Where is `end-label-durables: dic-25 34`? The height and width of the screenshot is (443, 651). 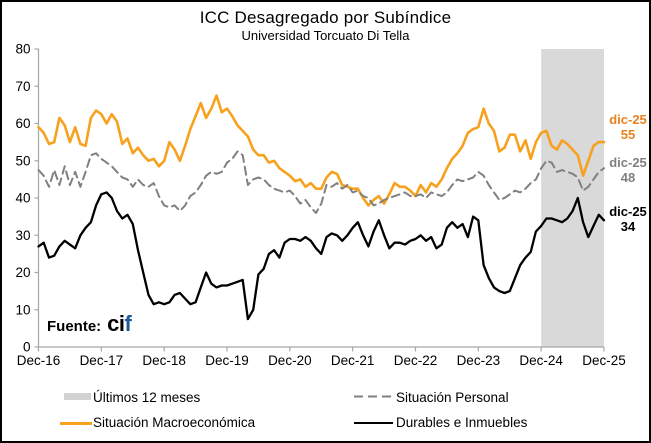 end-label-durables: dic-25 34 is located at coordinates (626, 219).